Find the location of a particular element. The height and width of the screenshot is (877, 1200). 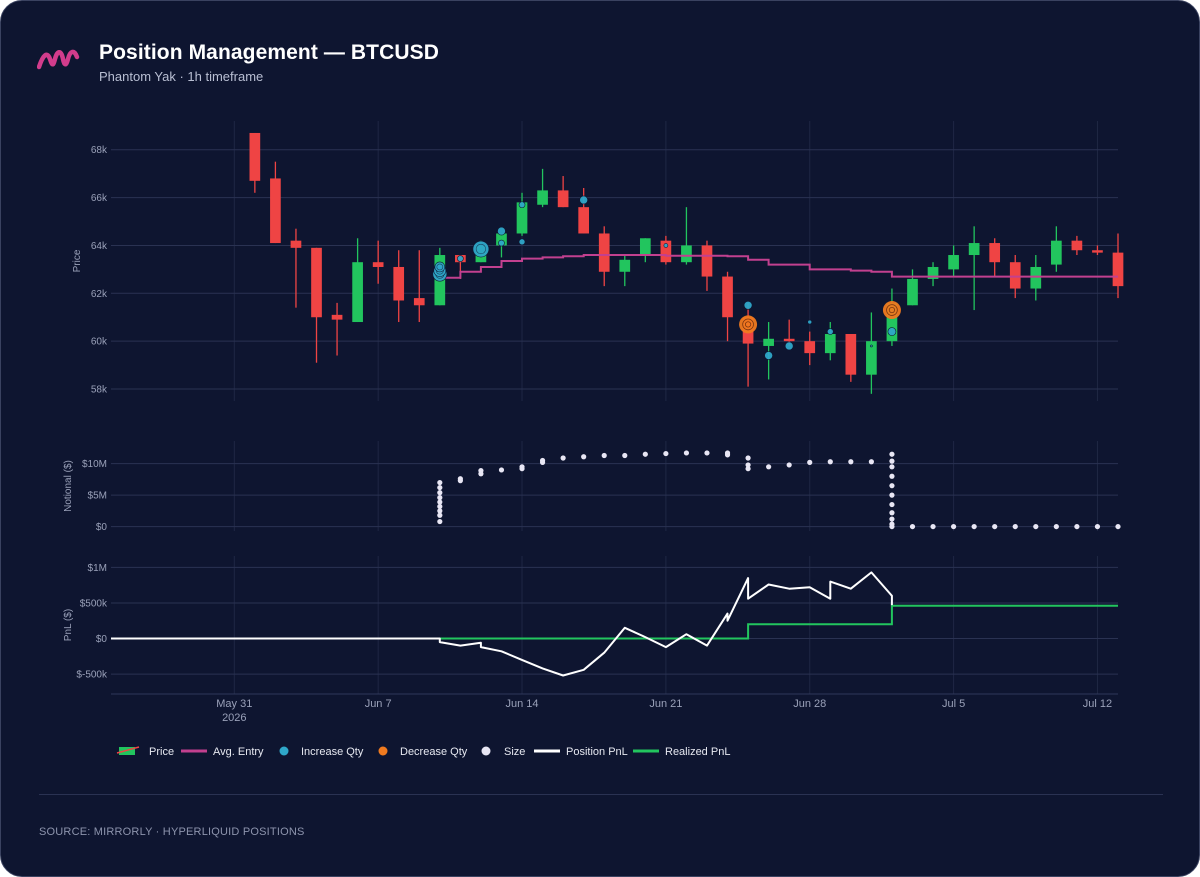

legend-decrease-swatch is located at coordinates (383, 751).